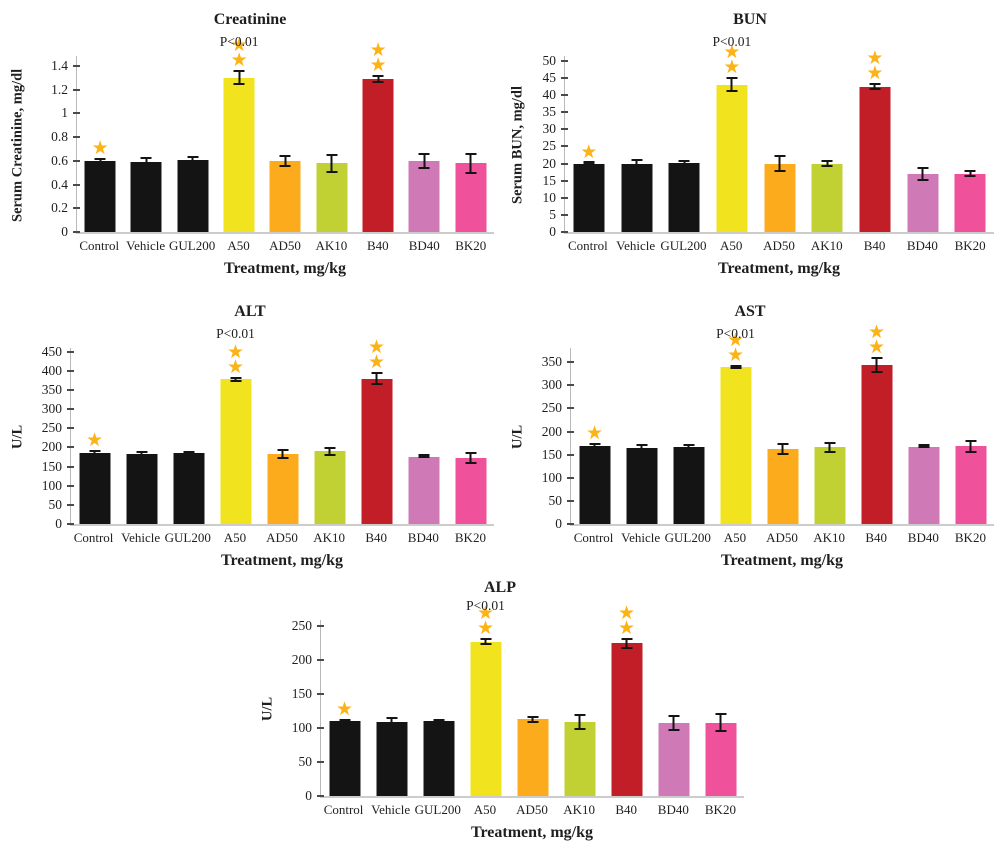 Image resolution: width=1000 pixels, height=861 pixels. I want to click on y-tick-label: 50, so click(555, 500).